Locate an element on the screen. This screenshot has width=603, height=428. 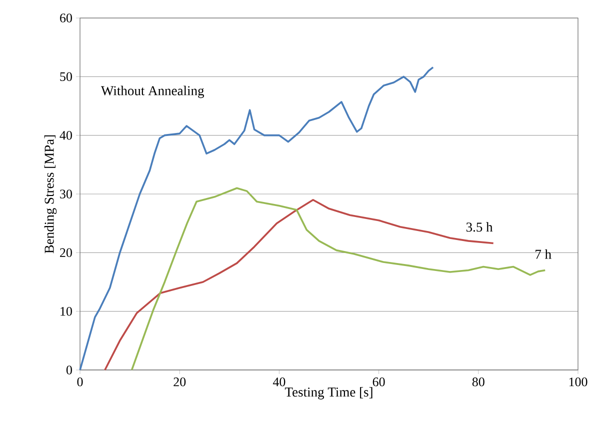
text: Without Annealing is located at coordinates (152, 92).